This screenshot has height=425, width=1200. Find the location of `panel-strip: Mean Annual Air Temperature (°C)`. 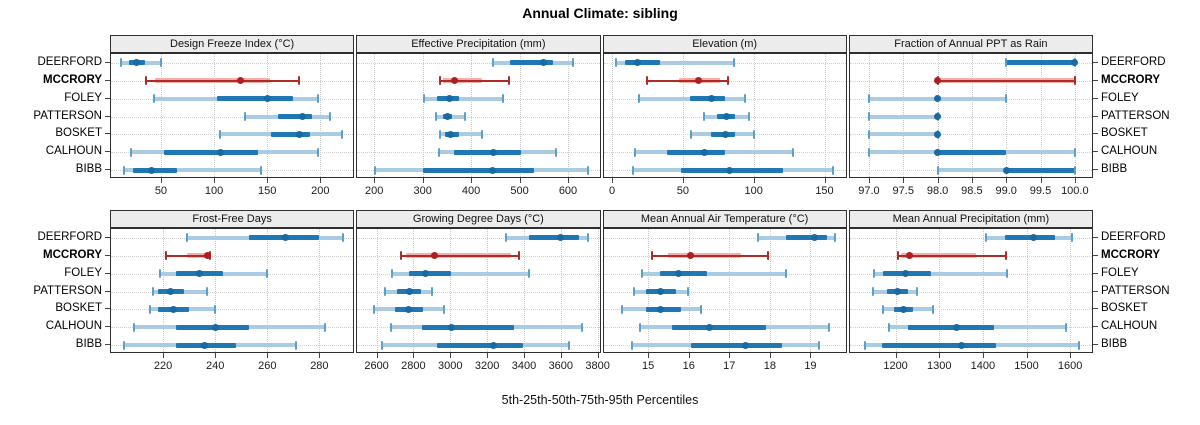

panel-strip: Mean Annual Air Temperature (°C) is located at coordinates (724, 219).